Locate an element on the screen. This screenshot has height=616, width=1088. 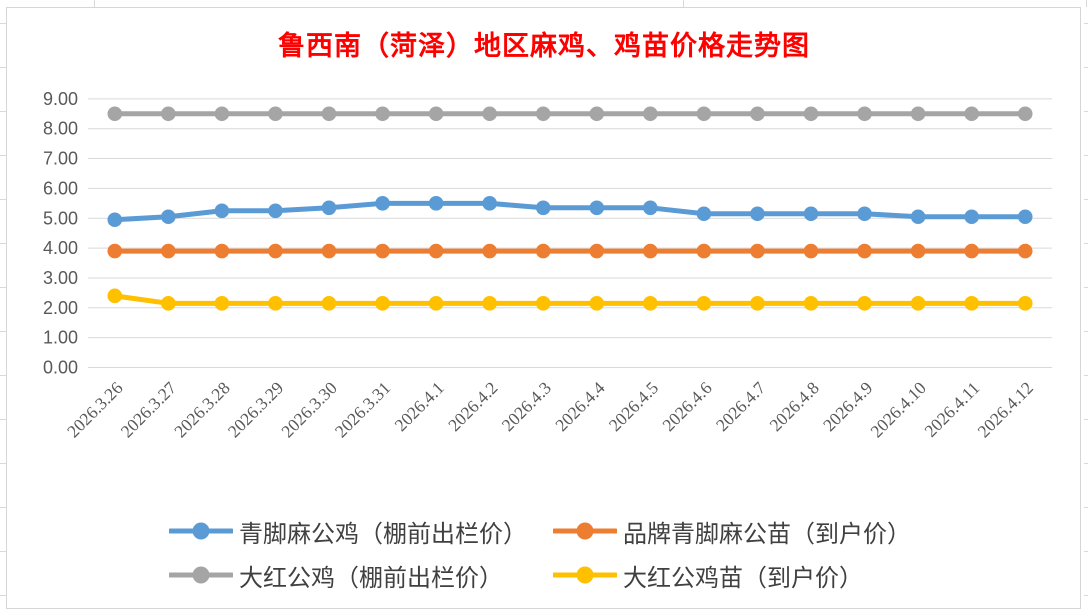
chart-title: 鲁西南（菏泽）地区麻鸡、鸡苗价格走势图 is located at coordinates (544, 46).